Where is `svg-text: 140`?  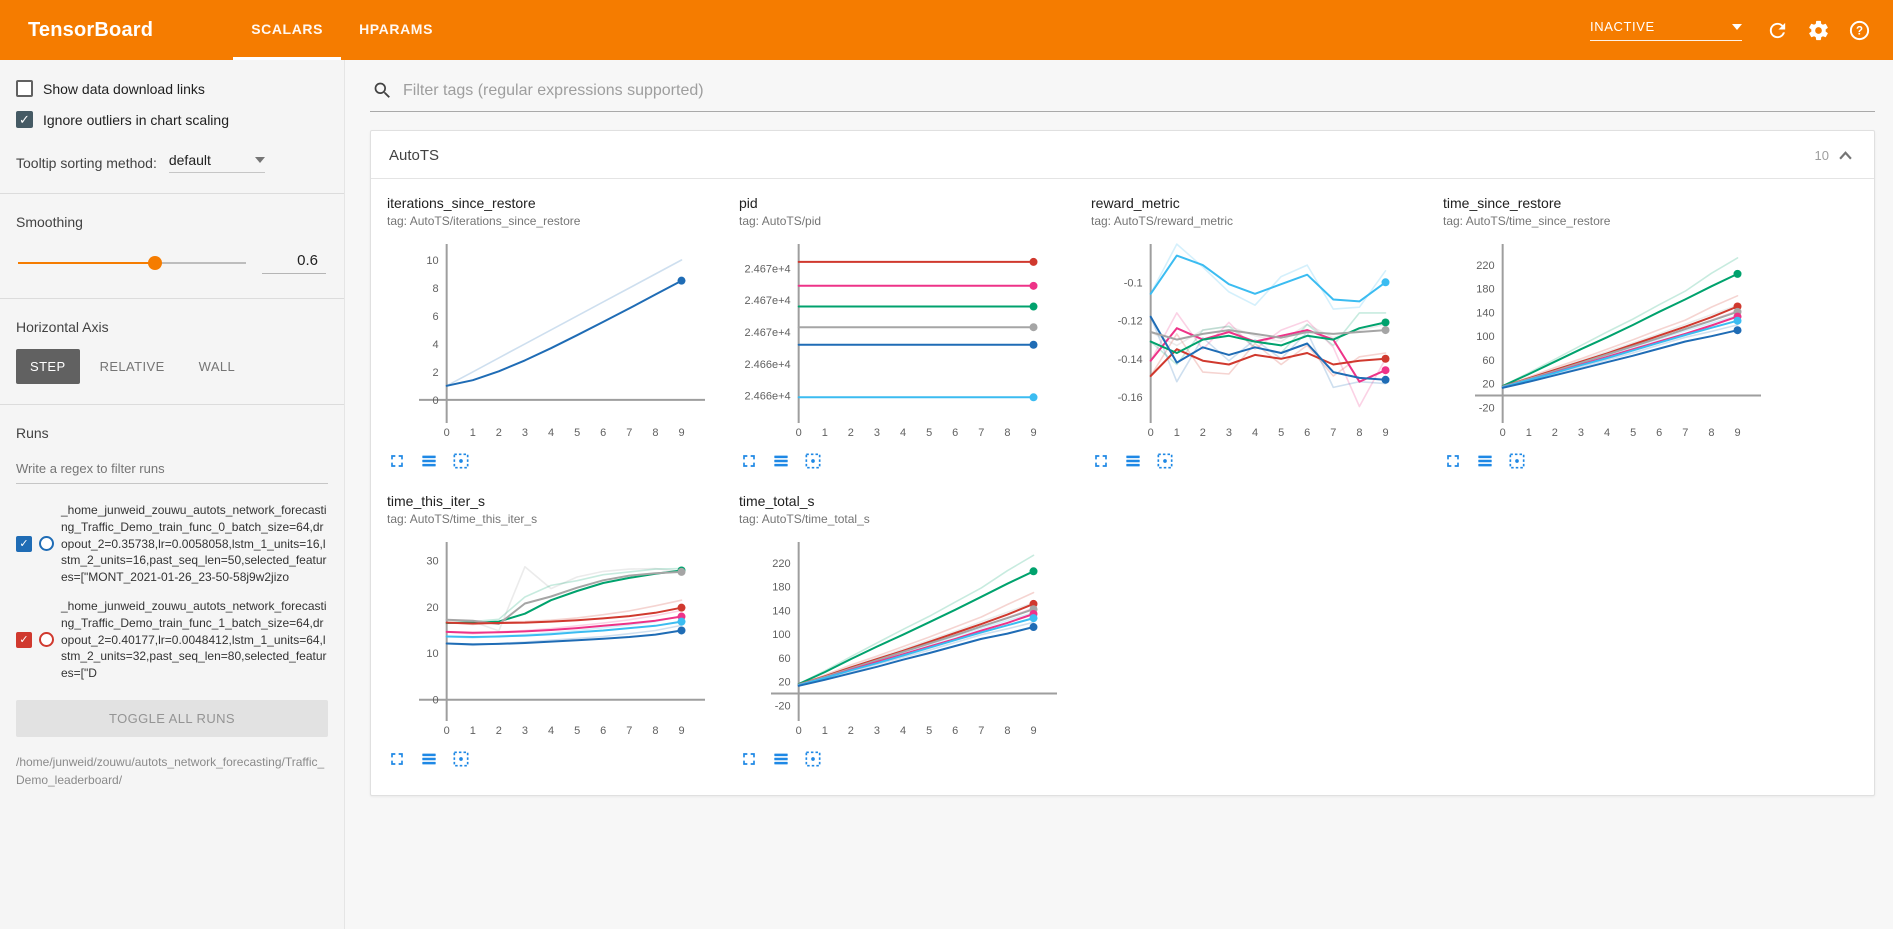 svg-text: 140 is located at coordinates (781, 611).